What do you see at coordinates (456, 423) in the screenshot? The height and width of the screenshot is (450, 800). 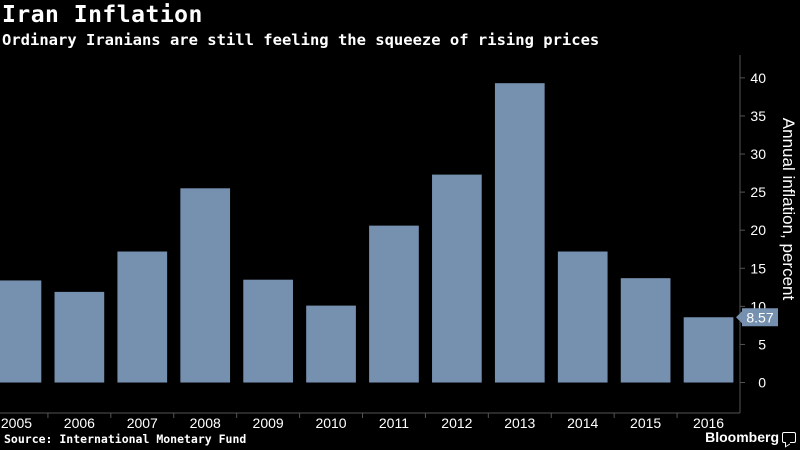 I see `x-tick-label-2012: 2012` at bounding box center [456, 423].